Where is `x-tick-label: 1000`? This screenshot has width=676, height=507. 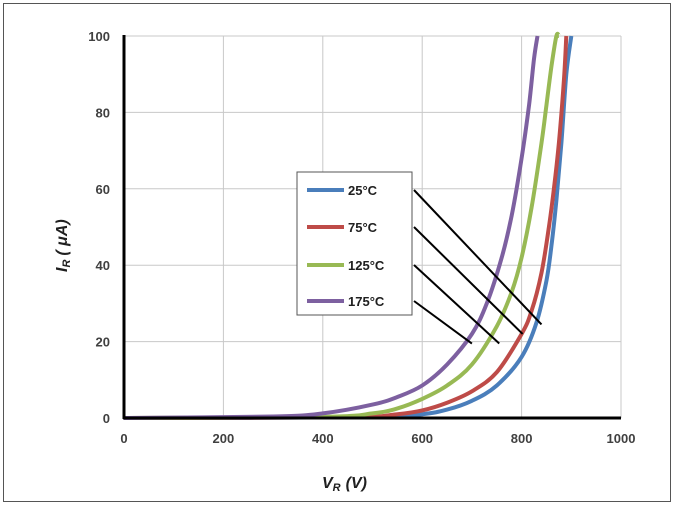
x-tick-label: 1000 is located at coordinates (621, 438).